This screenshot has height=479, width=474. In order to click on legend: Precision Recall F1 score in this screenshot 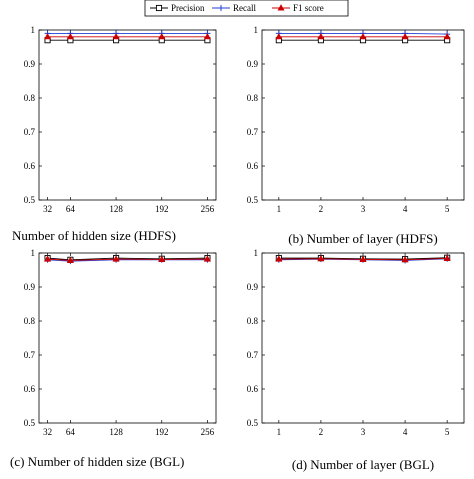, I will do `click(246, 8)`.